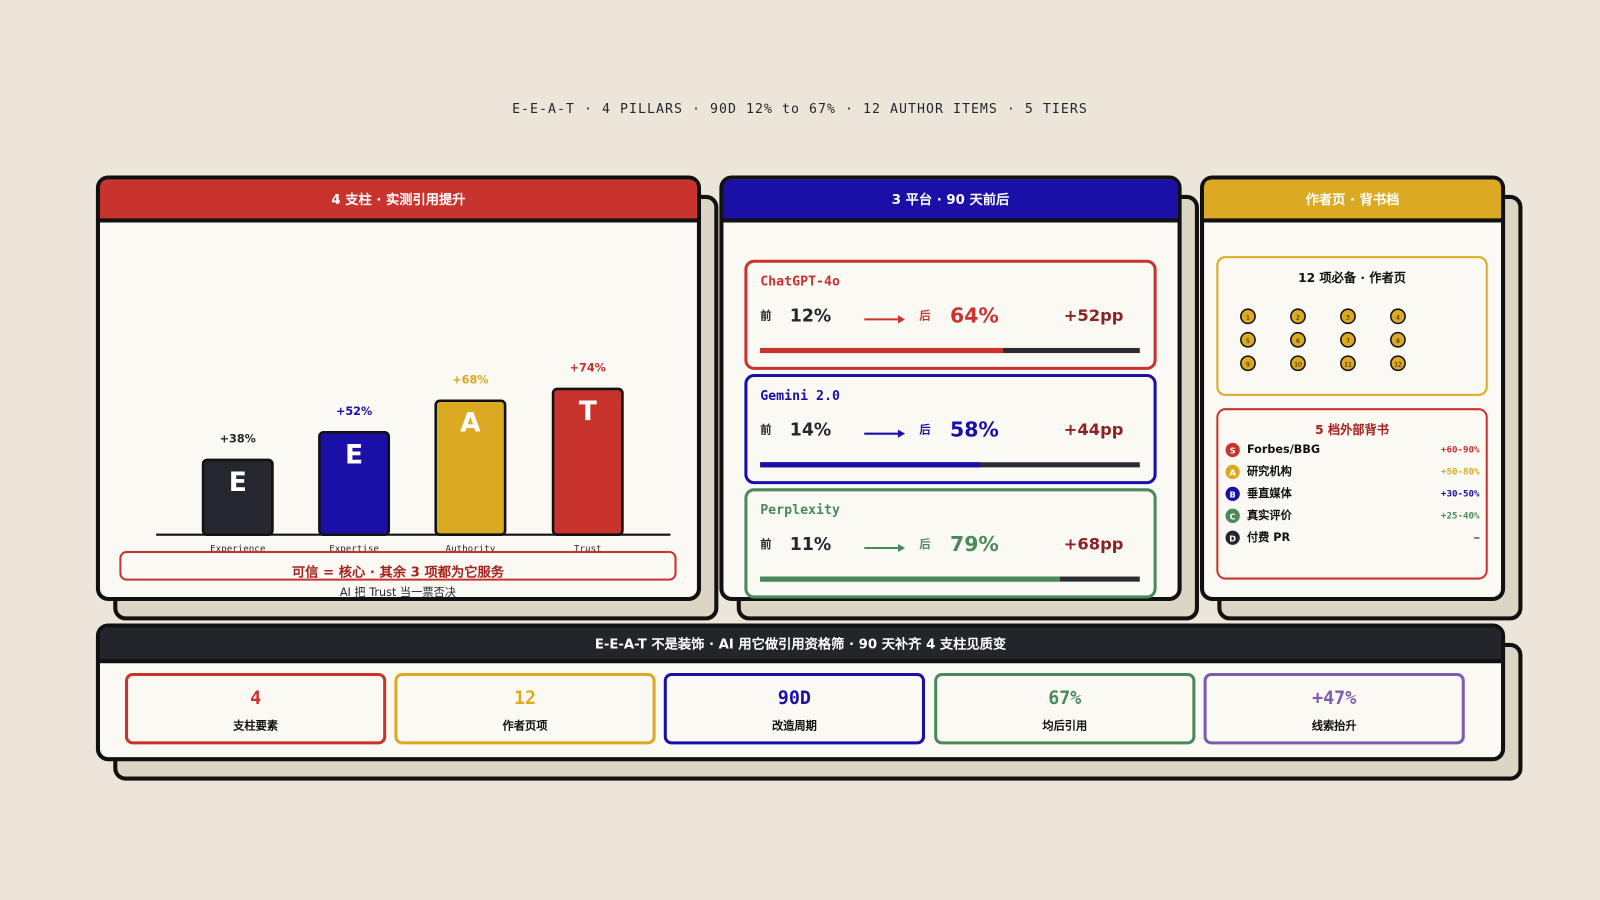 This screenshot has width=1600, height=900. I want to click on check-number: 3, so click(1348, 317).